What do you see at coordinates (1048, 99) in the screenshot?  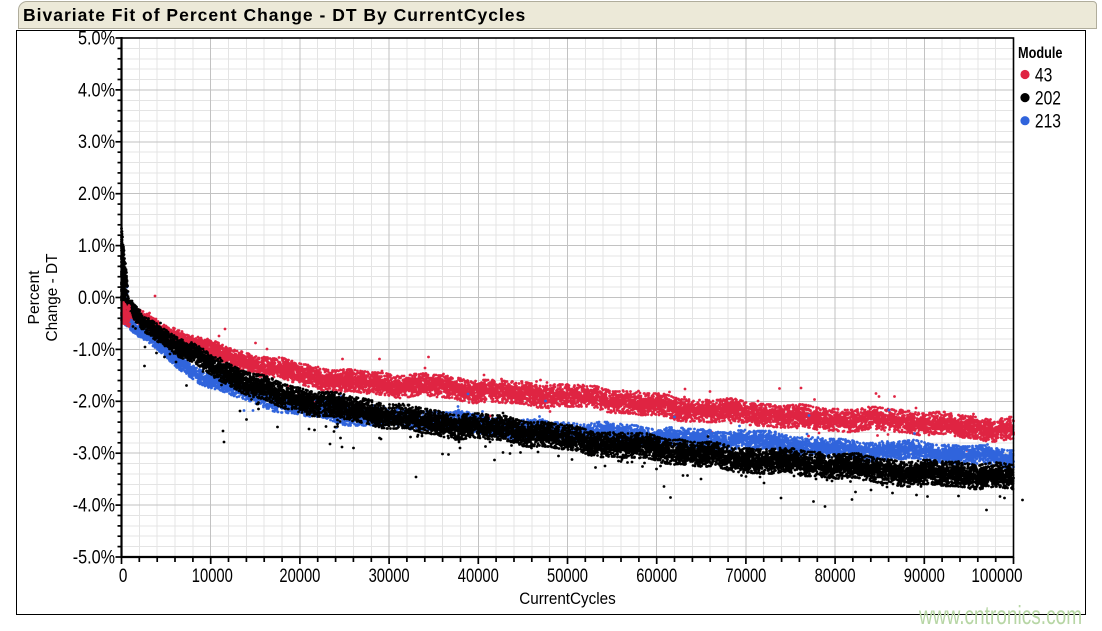 I see `svg-text: 202` at bounding box center [1048, 99].